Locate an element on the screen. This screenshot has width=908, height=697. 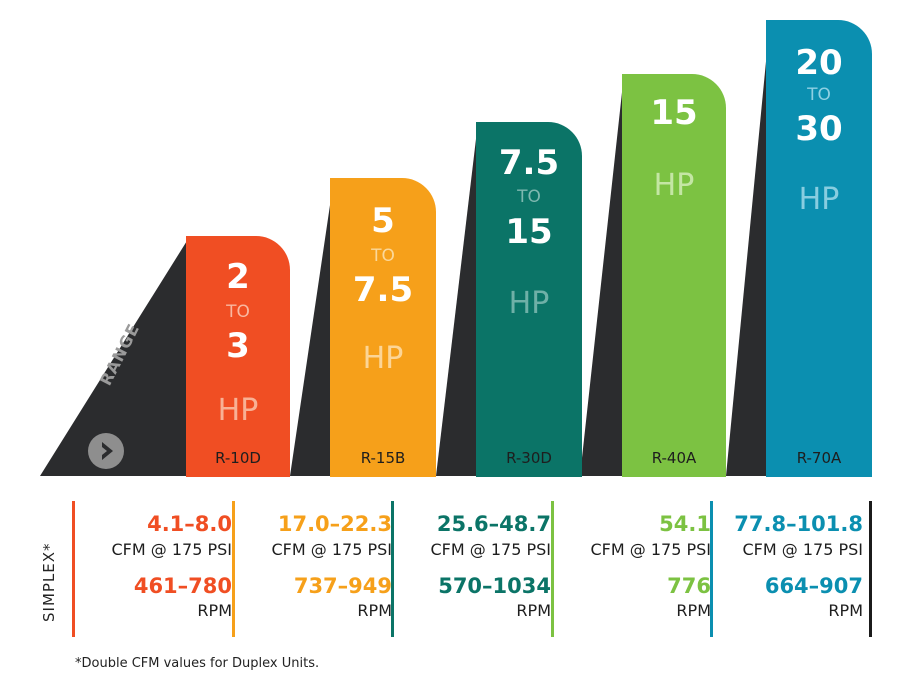
spec-column-r10d: 4.1–8.0 CFM @ 175 PSI 461–780 RPM is located at coordinates (155, 569).